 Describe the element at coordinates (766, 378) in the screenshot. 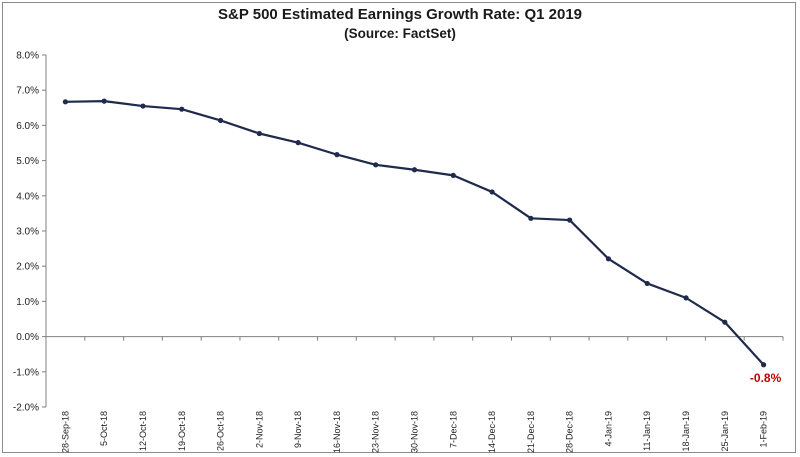

I see `last-value-label: -0.8%` at that location.